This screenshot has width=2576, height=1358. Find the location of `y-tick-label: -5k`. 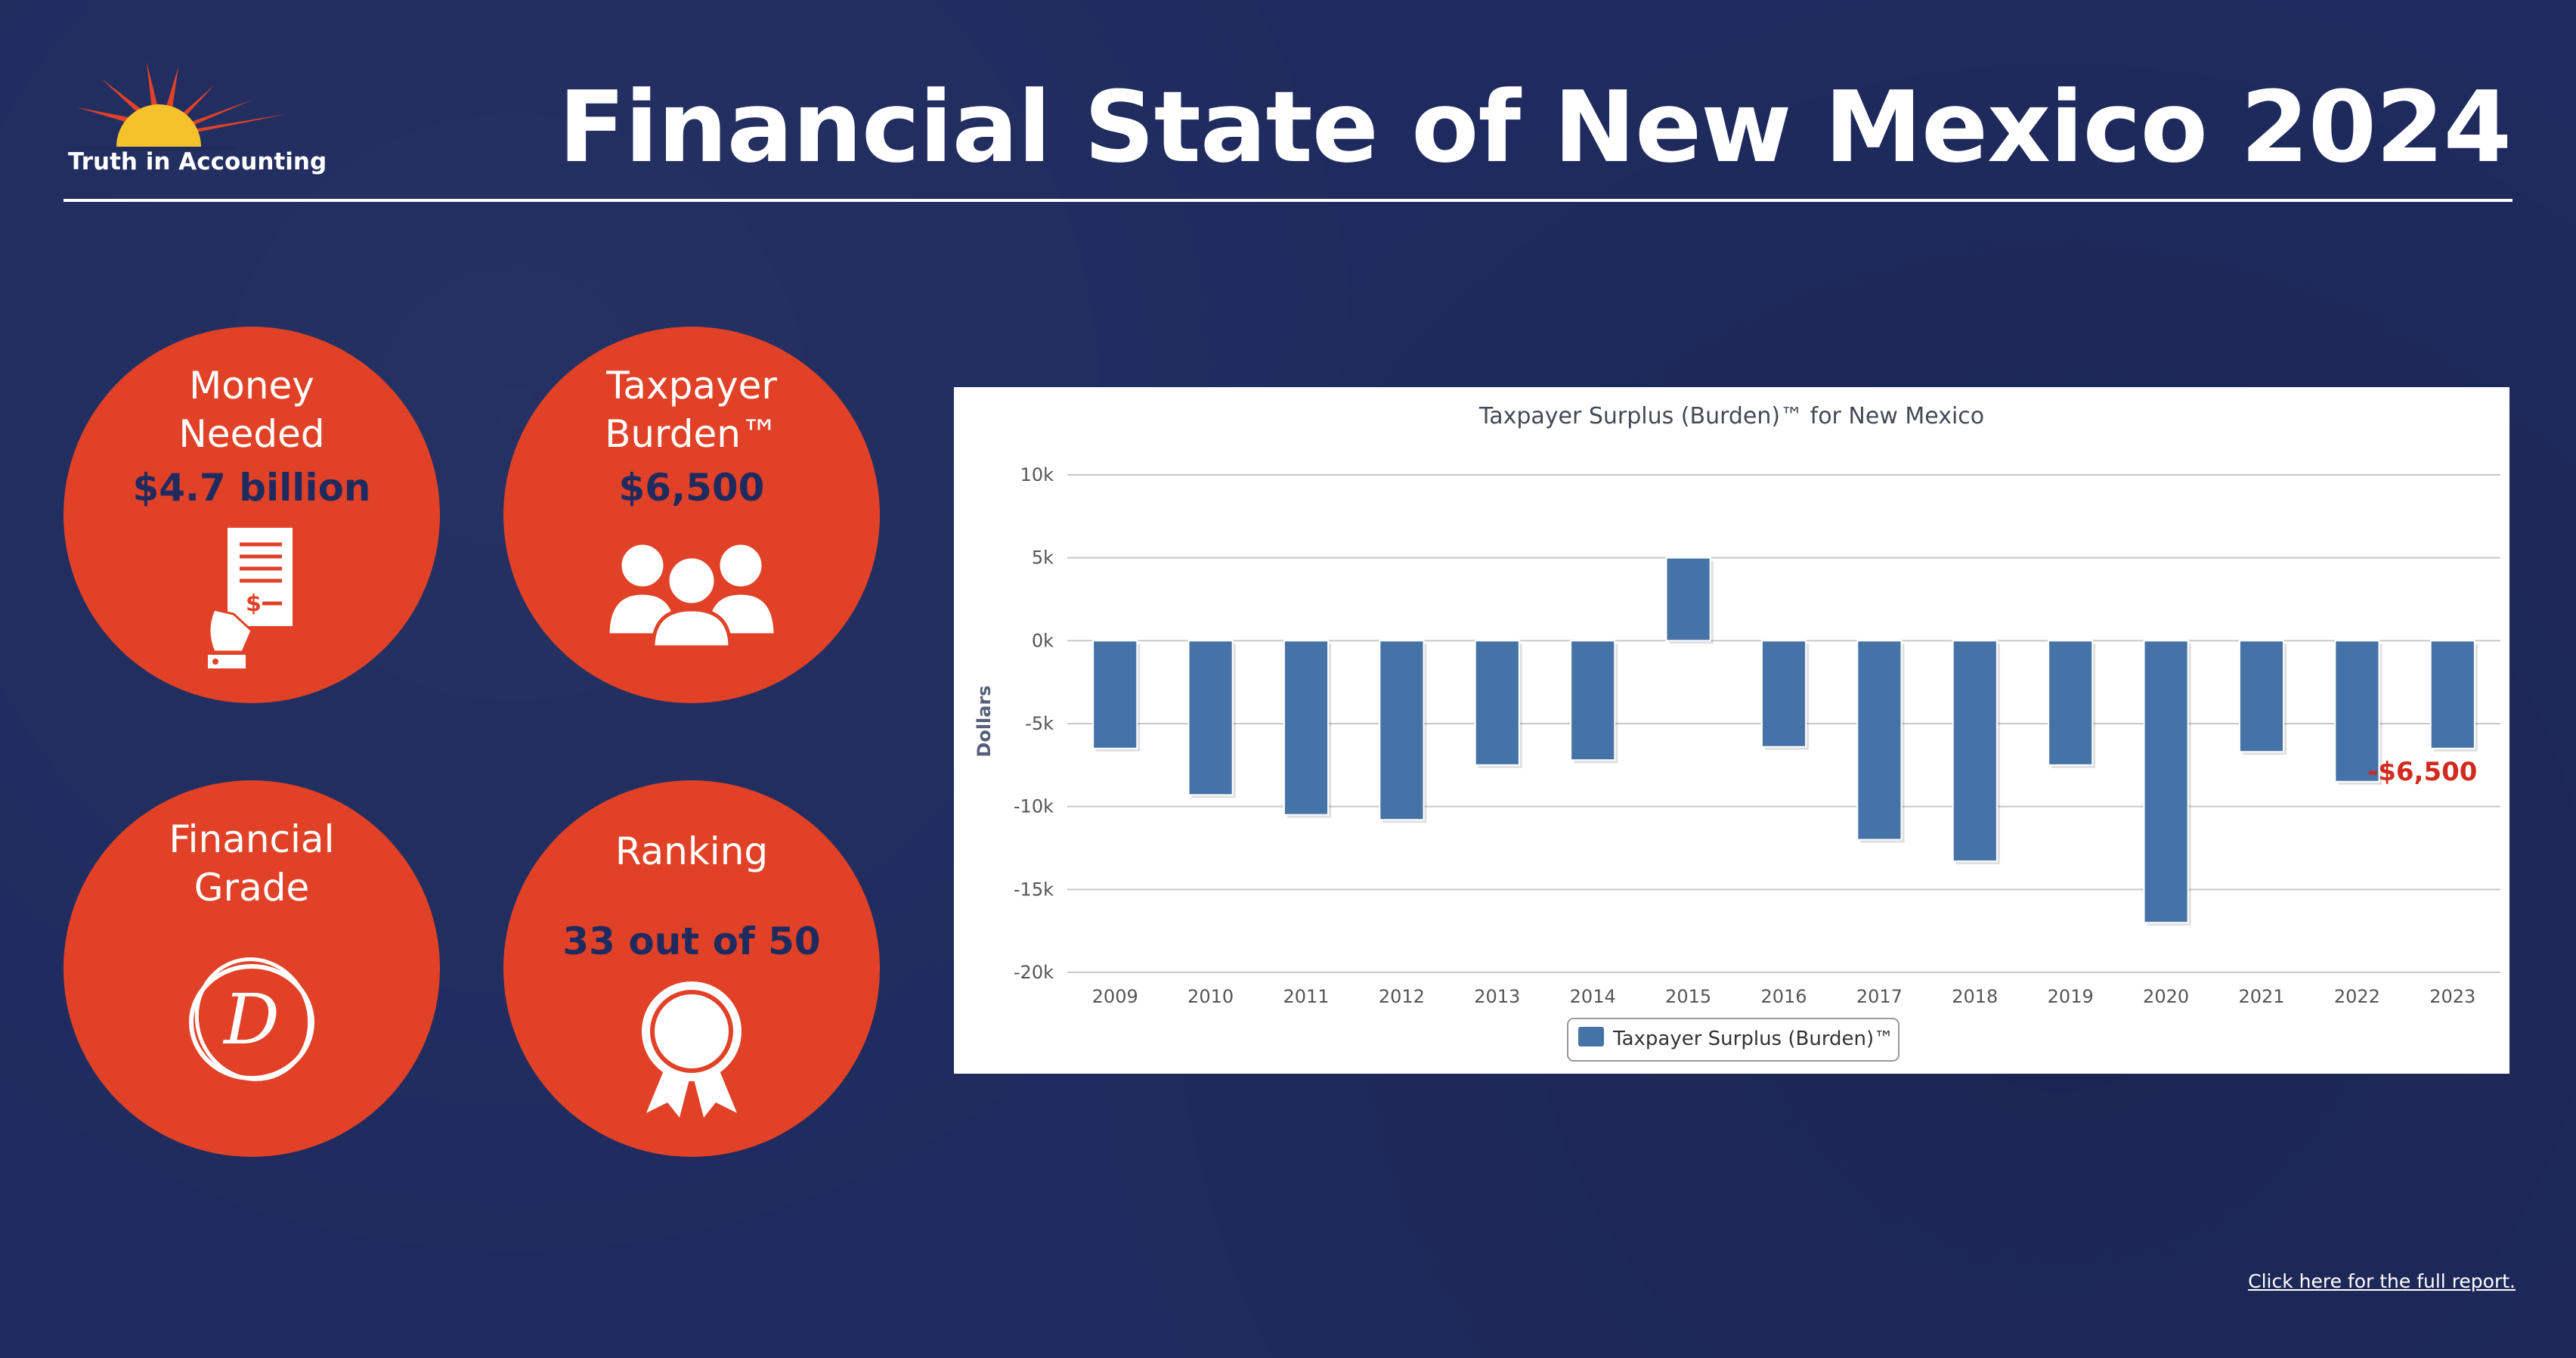

y-tick-label: -5k is located at coordinates (1039, 723).